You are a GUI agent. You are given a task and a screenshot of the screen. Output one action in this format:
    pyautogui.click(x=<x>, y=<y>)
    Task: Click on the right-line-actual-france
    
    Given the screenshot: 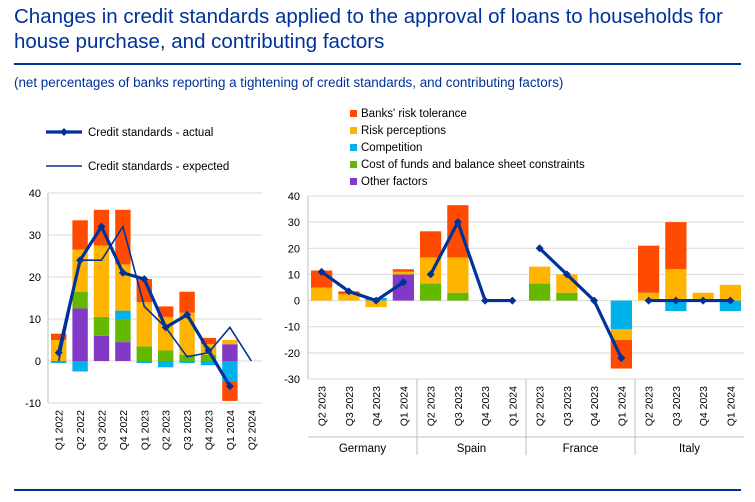 What is the action you would take?
    pyautogui.click(x=580, y=303)
    